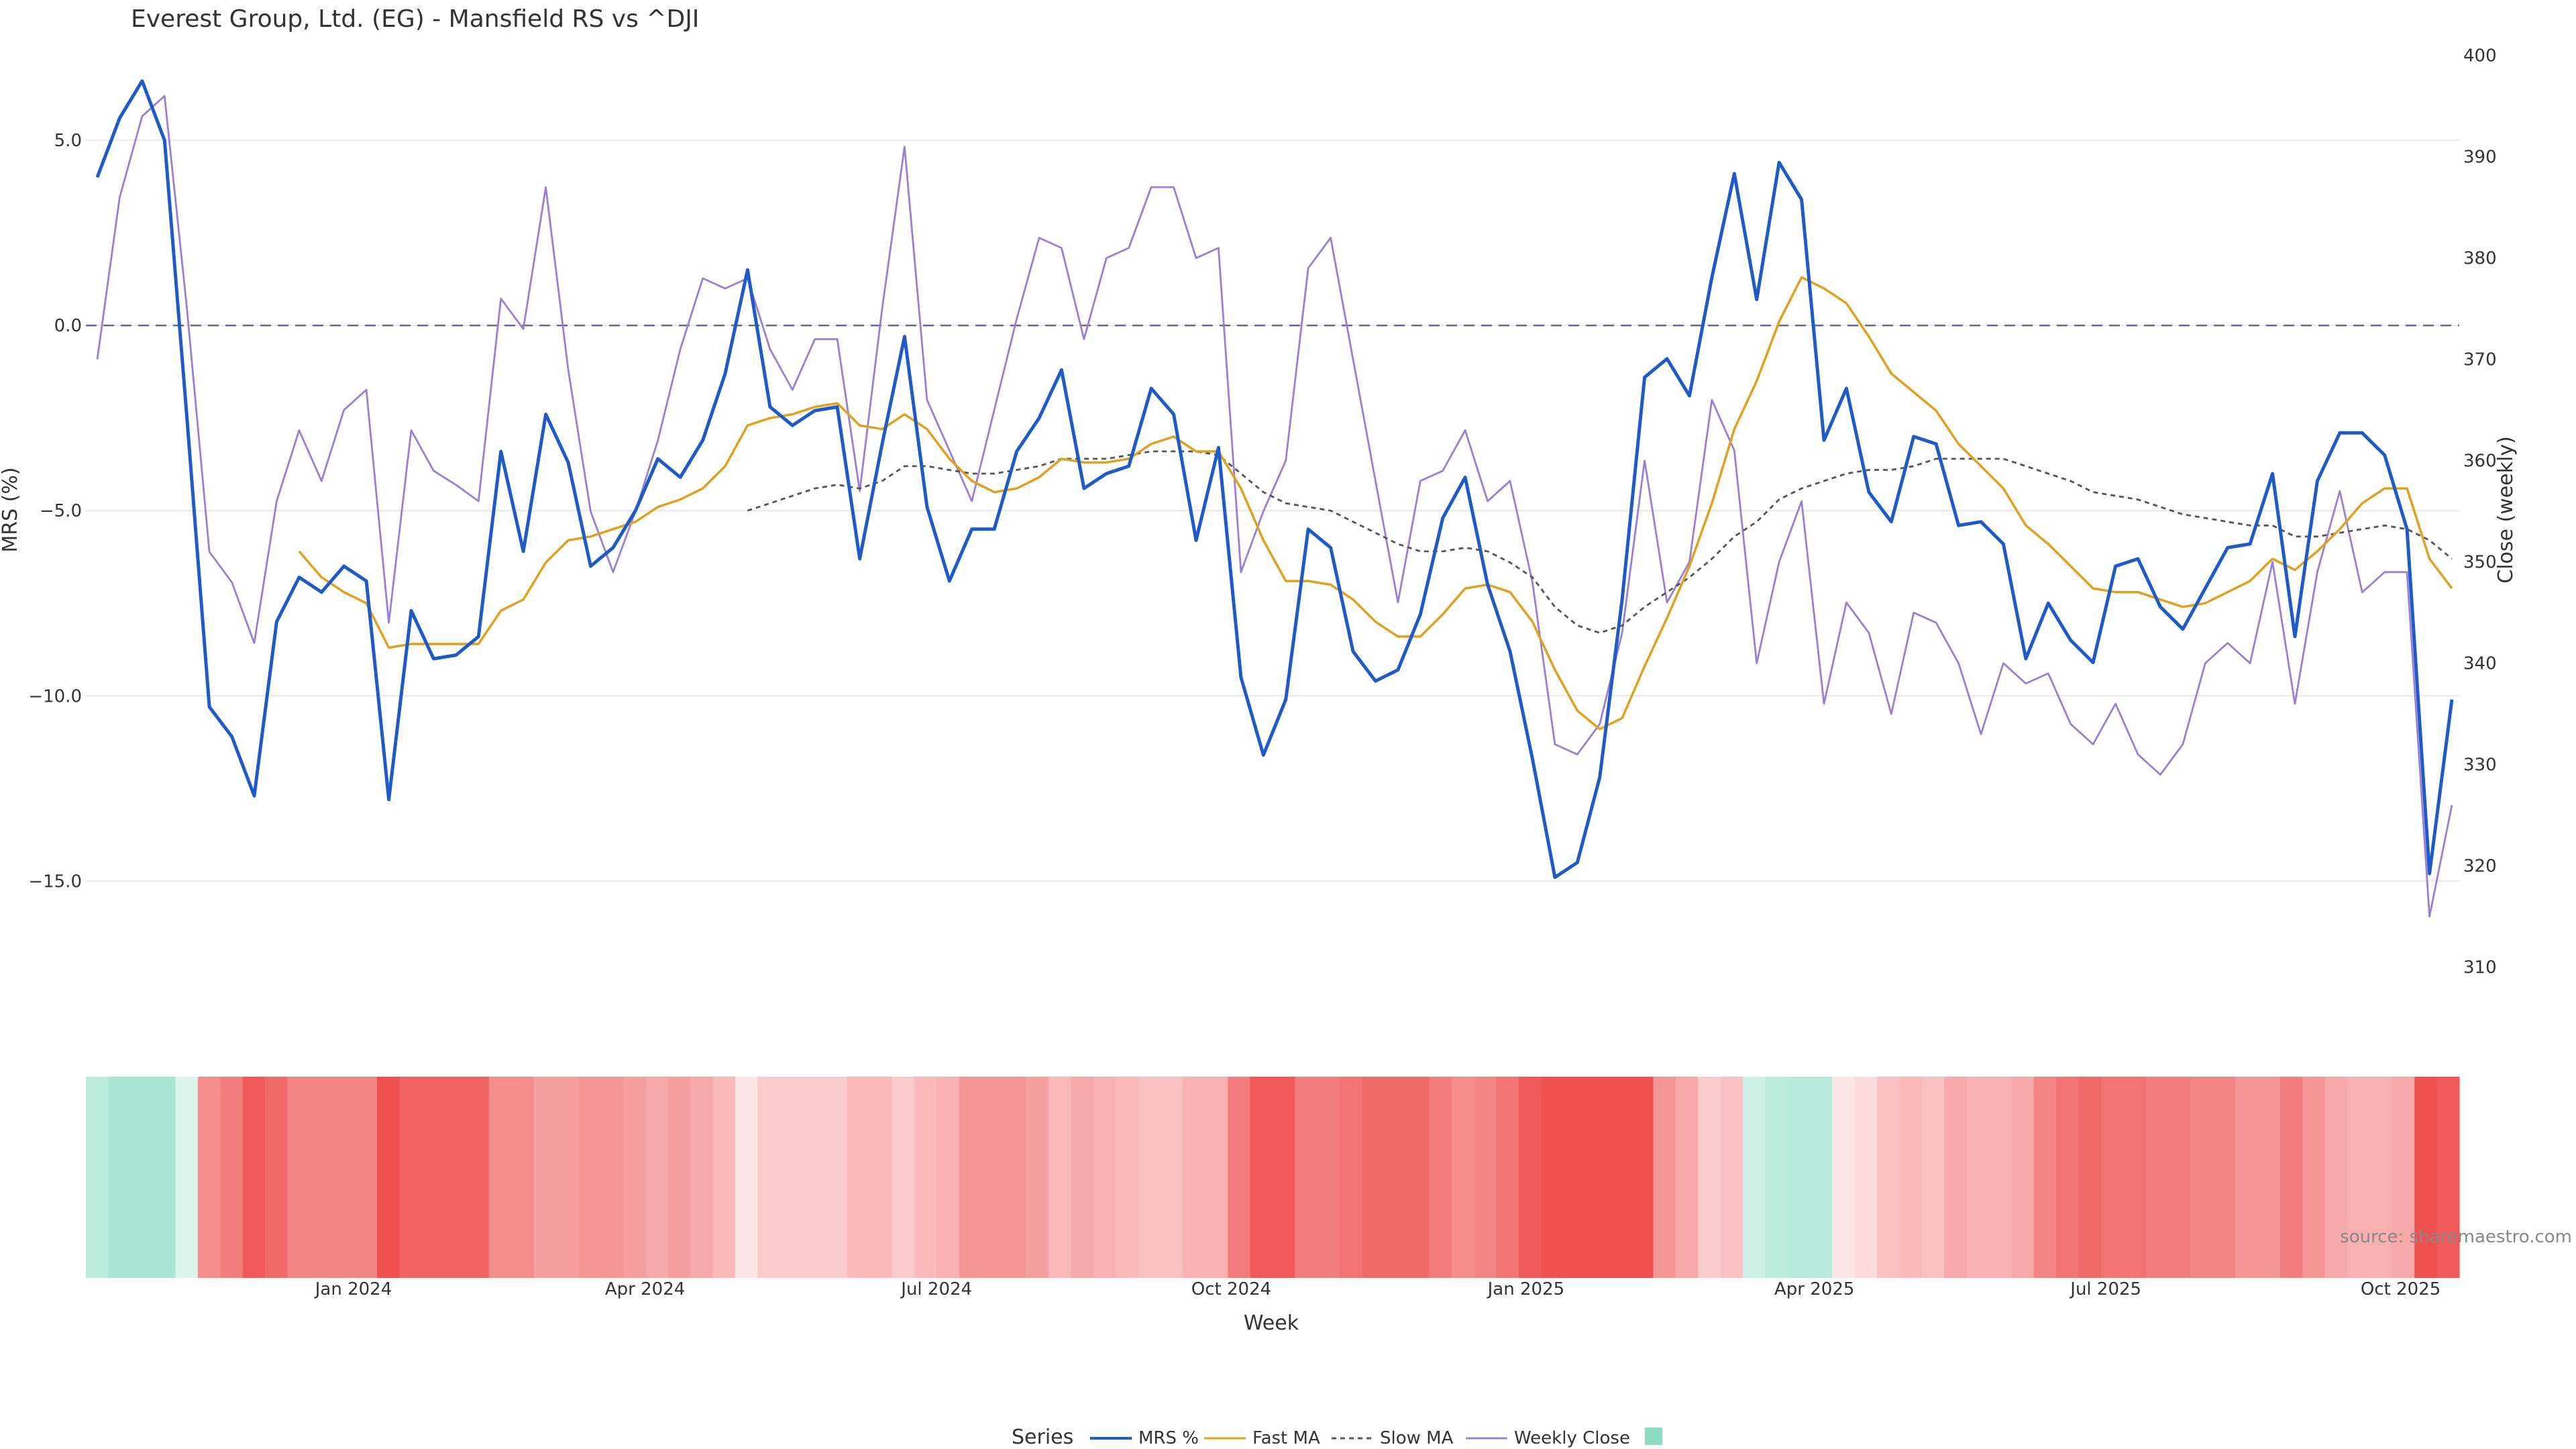  Describe the element at coordinates (2480, 461) in the screenshot. I see `y-right-tick-label: 360` at that location.